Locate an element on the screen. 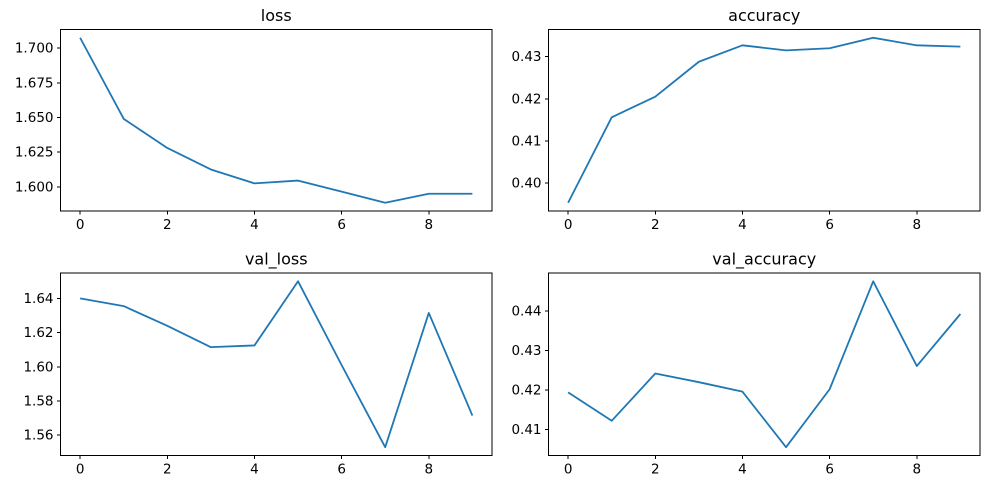  y-tick-label: 1.64 is located at coordinates (38, 299).